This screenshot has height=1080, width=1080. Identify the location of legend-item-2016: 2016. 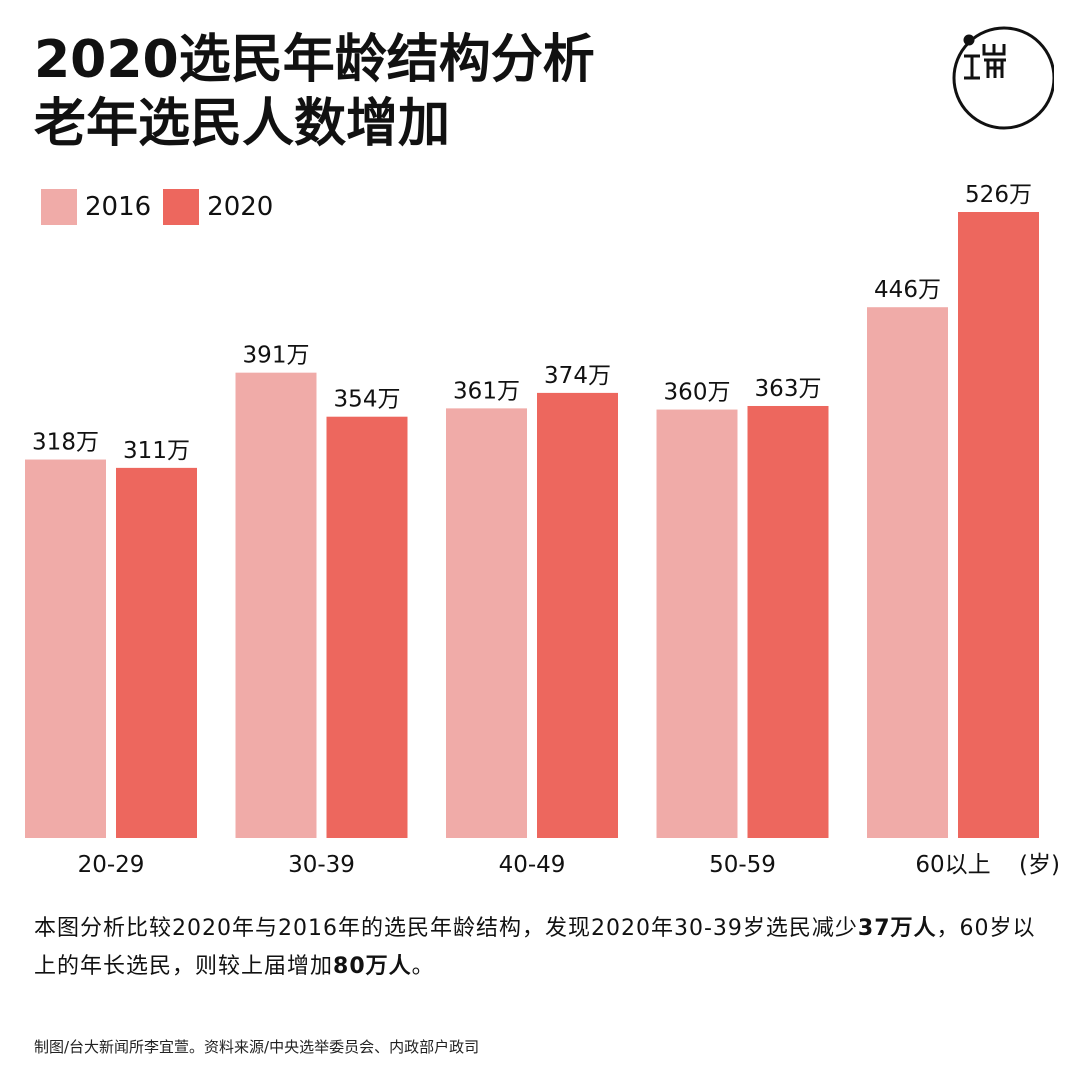
(96, 207).